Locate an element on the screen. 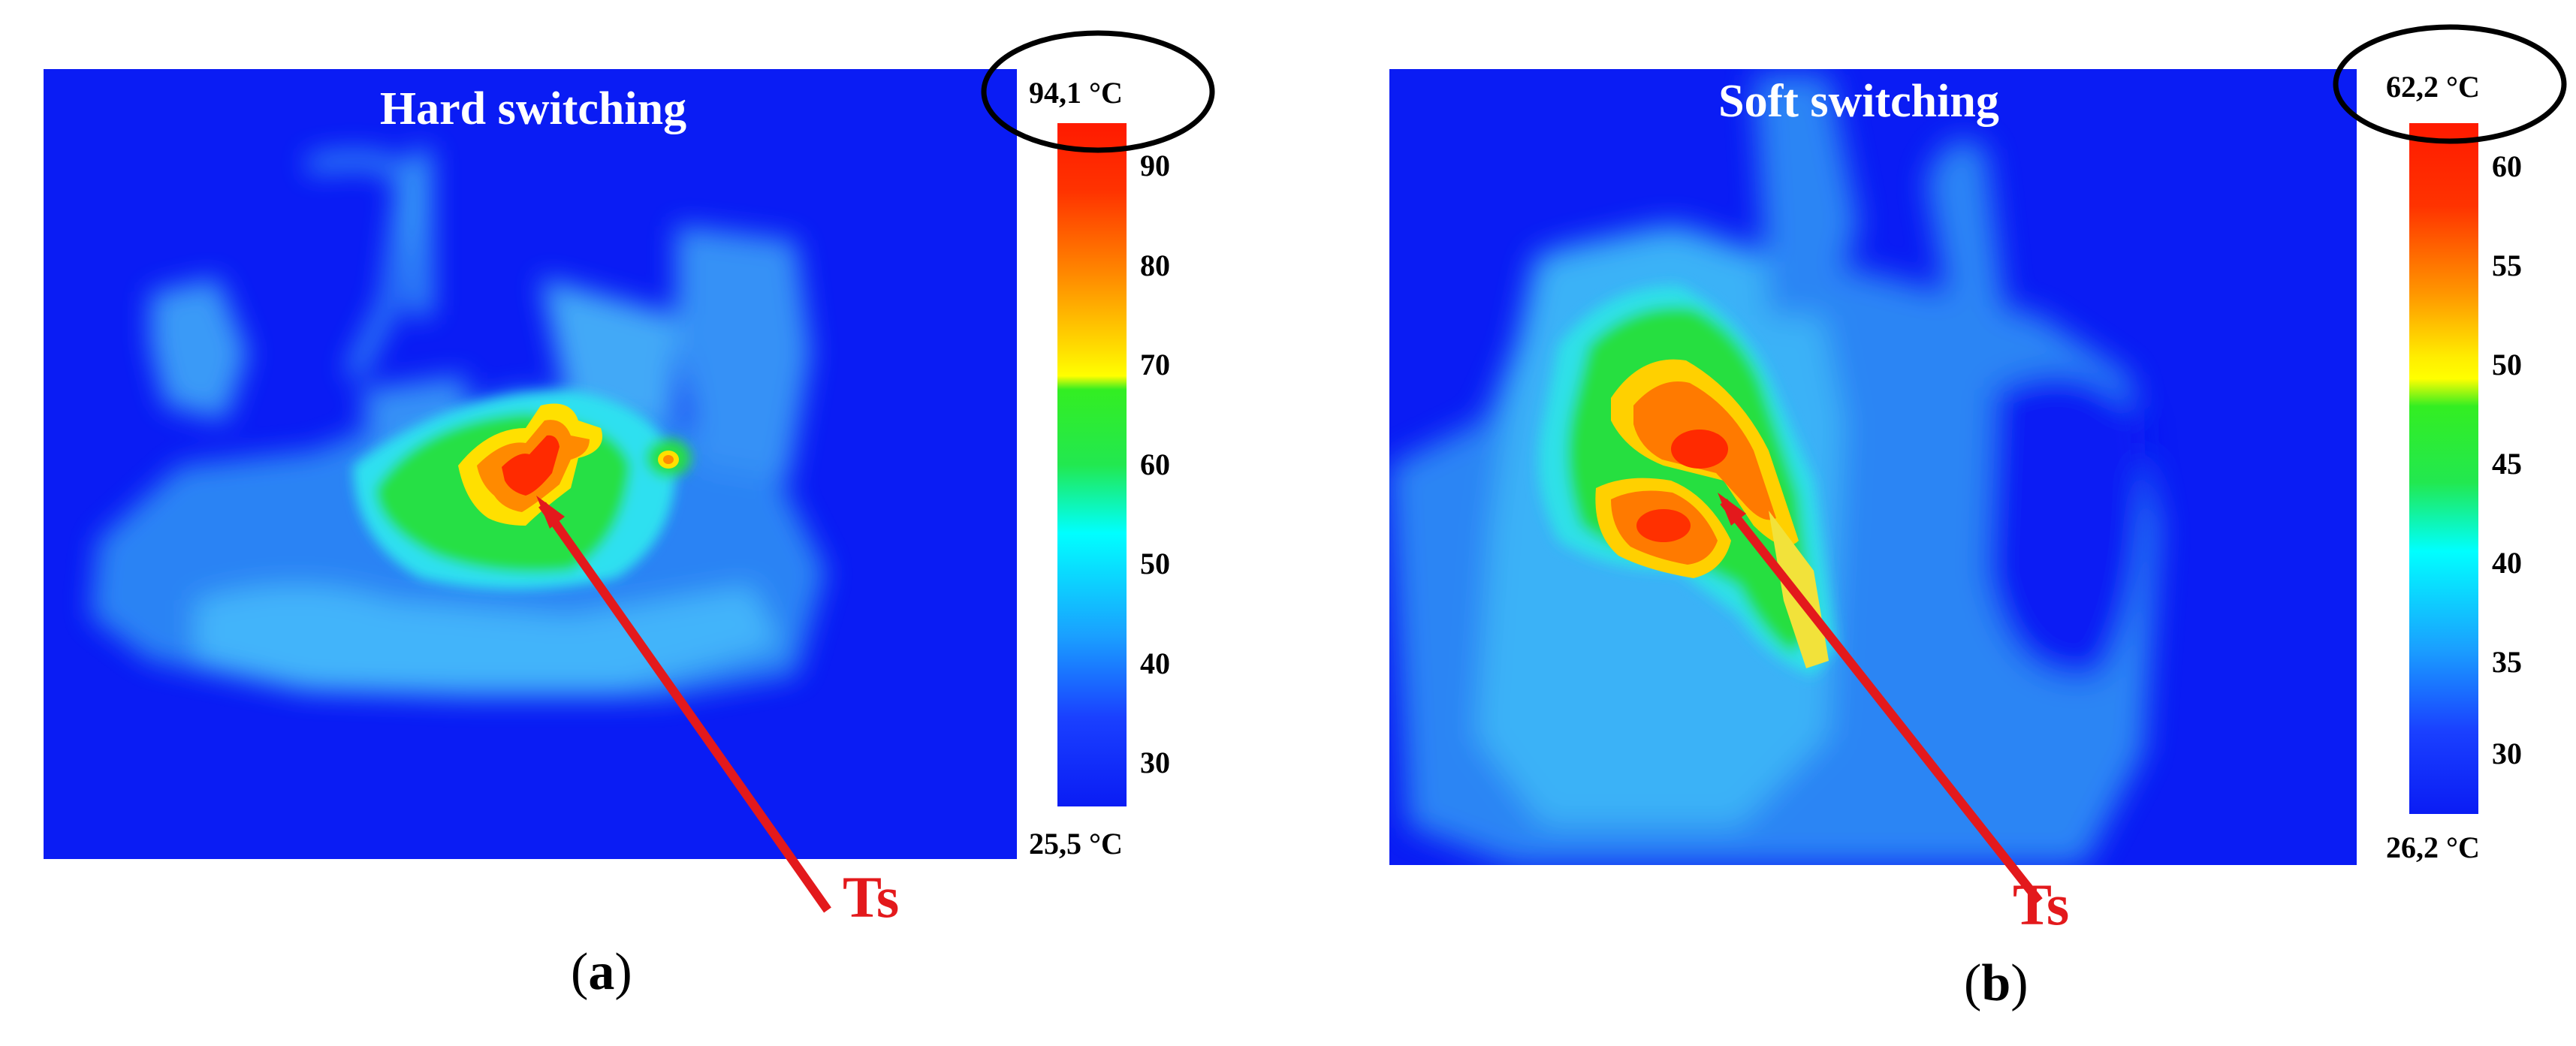 The image size is (2576, 1046). panel-title: Hard switching is located at coordinates (533, 108).